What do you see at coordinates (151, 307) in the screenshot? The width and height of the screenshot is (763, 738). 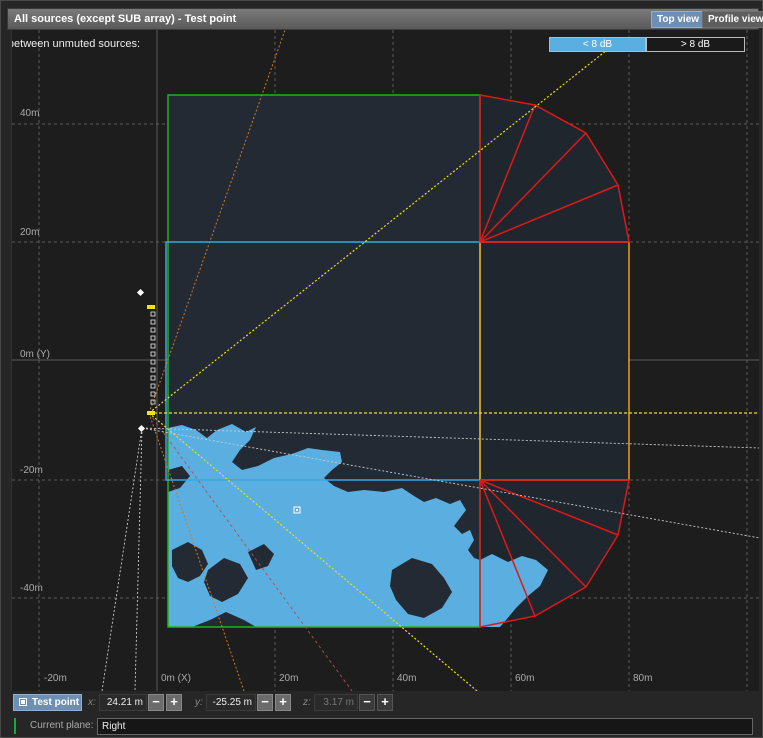 I see `array-top-bumper` at bounding box center [151, 307].